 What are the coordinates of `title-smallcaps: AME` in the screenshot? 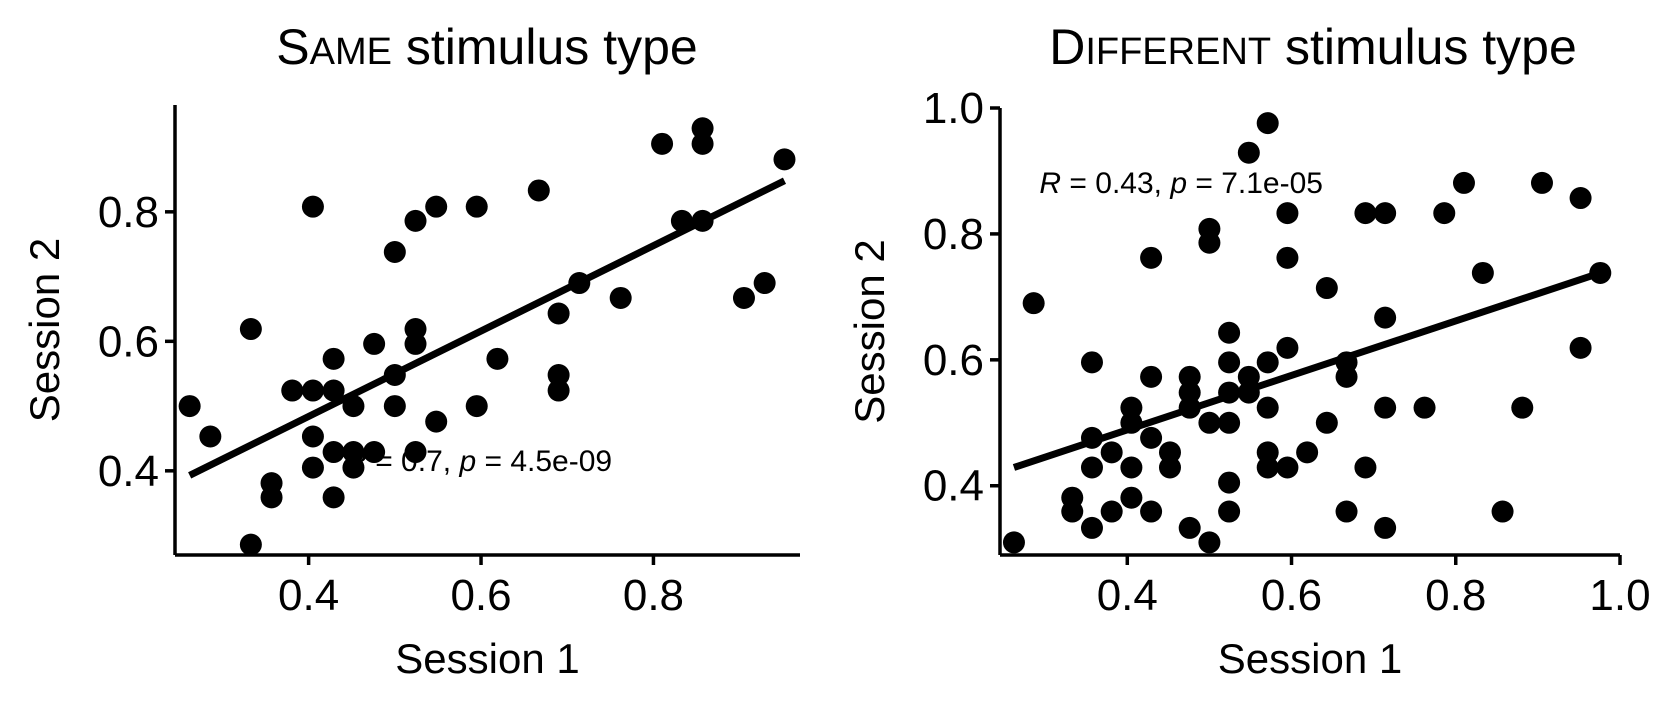 It's located at (351, 52).